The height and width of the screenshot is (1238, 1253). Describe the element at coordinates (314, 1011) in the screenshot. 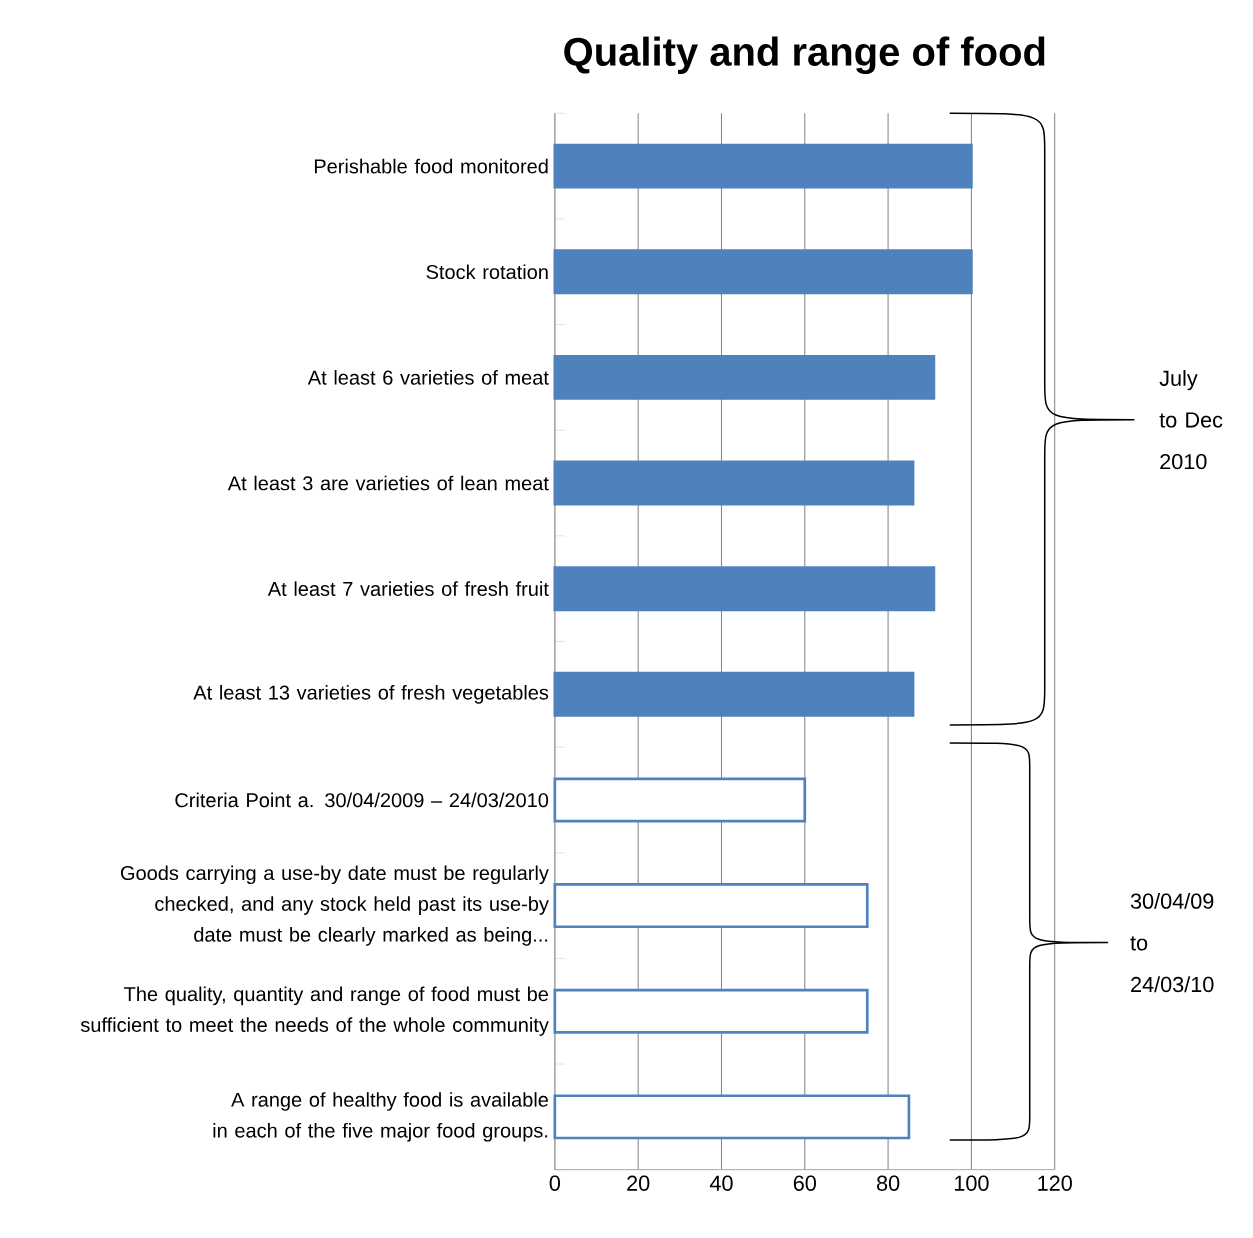

I see `y-tick-label: The quality, quantity and range of food must be sufficient to meet the needs of the whole community` at that location.